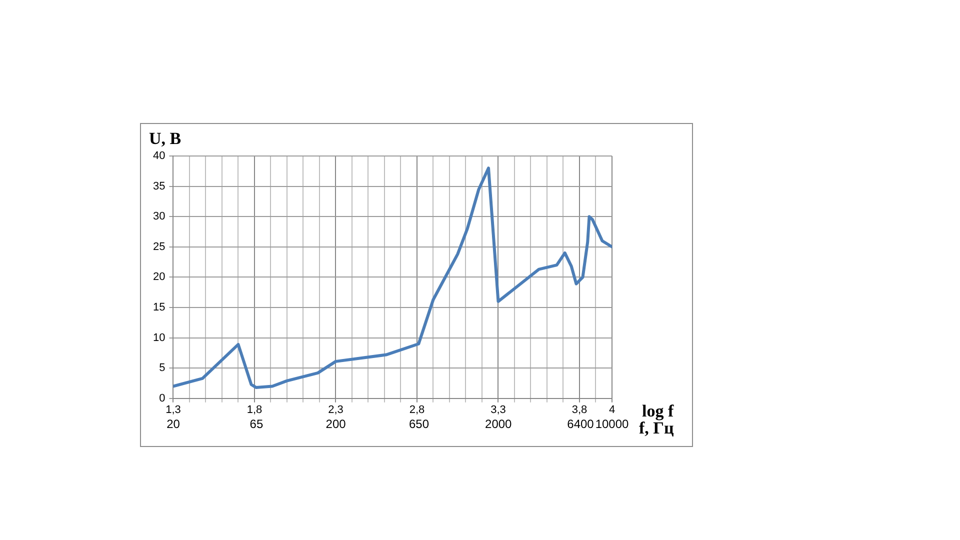  What do you see at coordinates (257, 424) in the screenshot?
I see `x2-tick-label: 65` at bounding box center [257, 424].